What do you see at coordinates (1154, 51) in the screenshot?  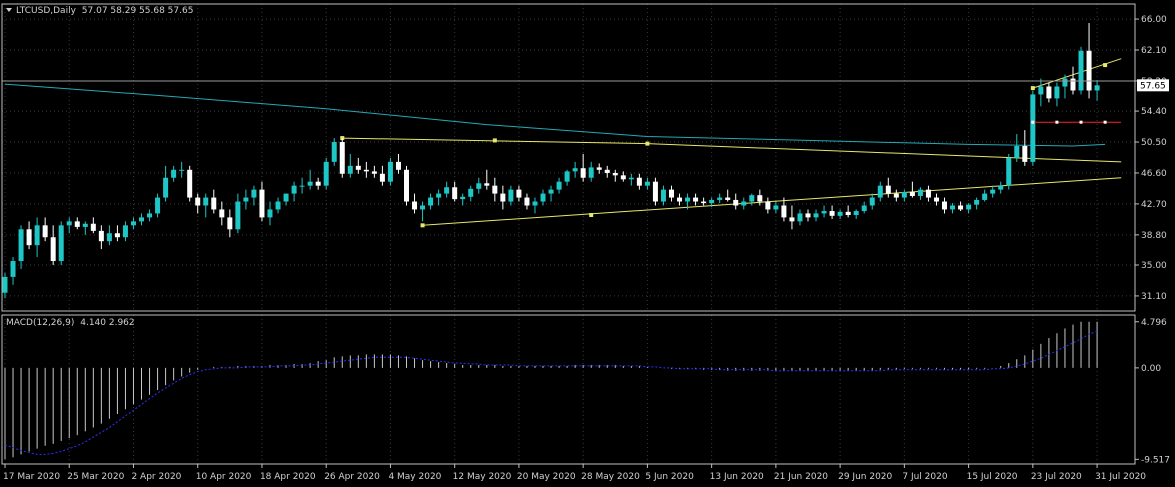 I see `price-label-1: 62.10` at bounding box center [1154, 51].